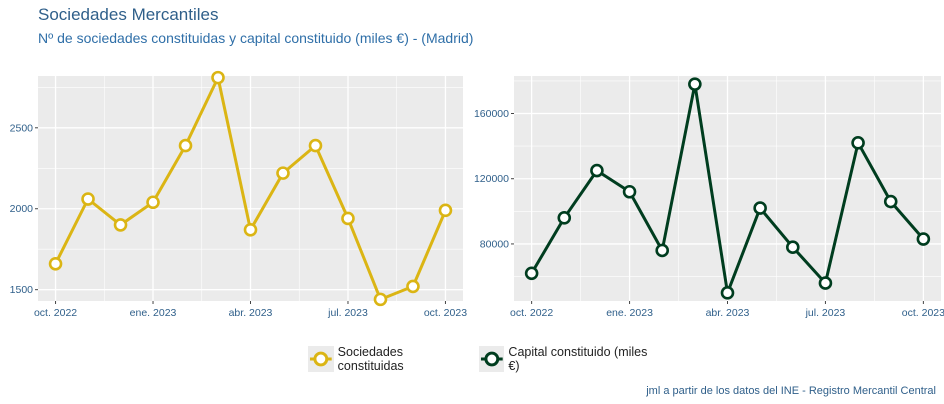 The image size is (944, 404). I want to click on sociedades-ytick-label: 1500, so click(22, 290).